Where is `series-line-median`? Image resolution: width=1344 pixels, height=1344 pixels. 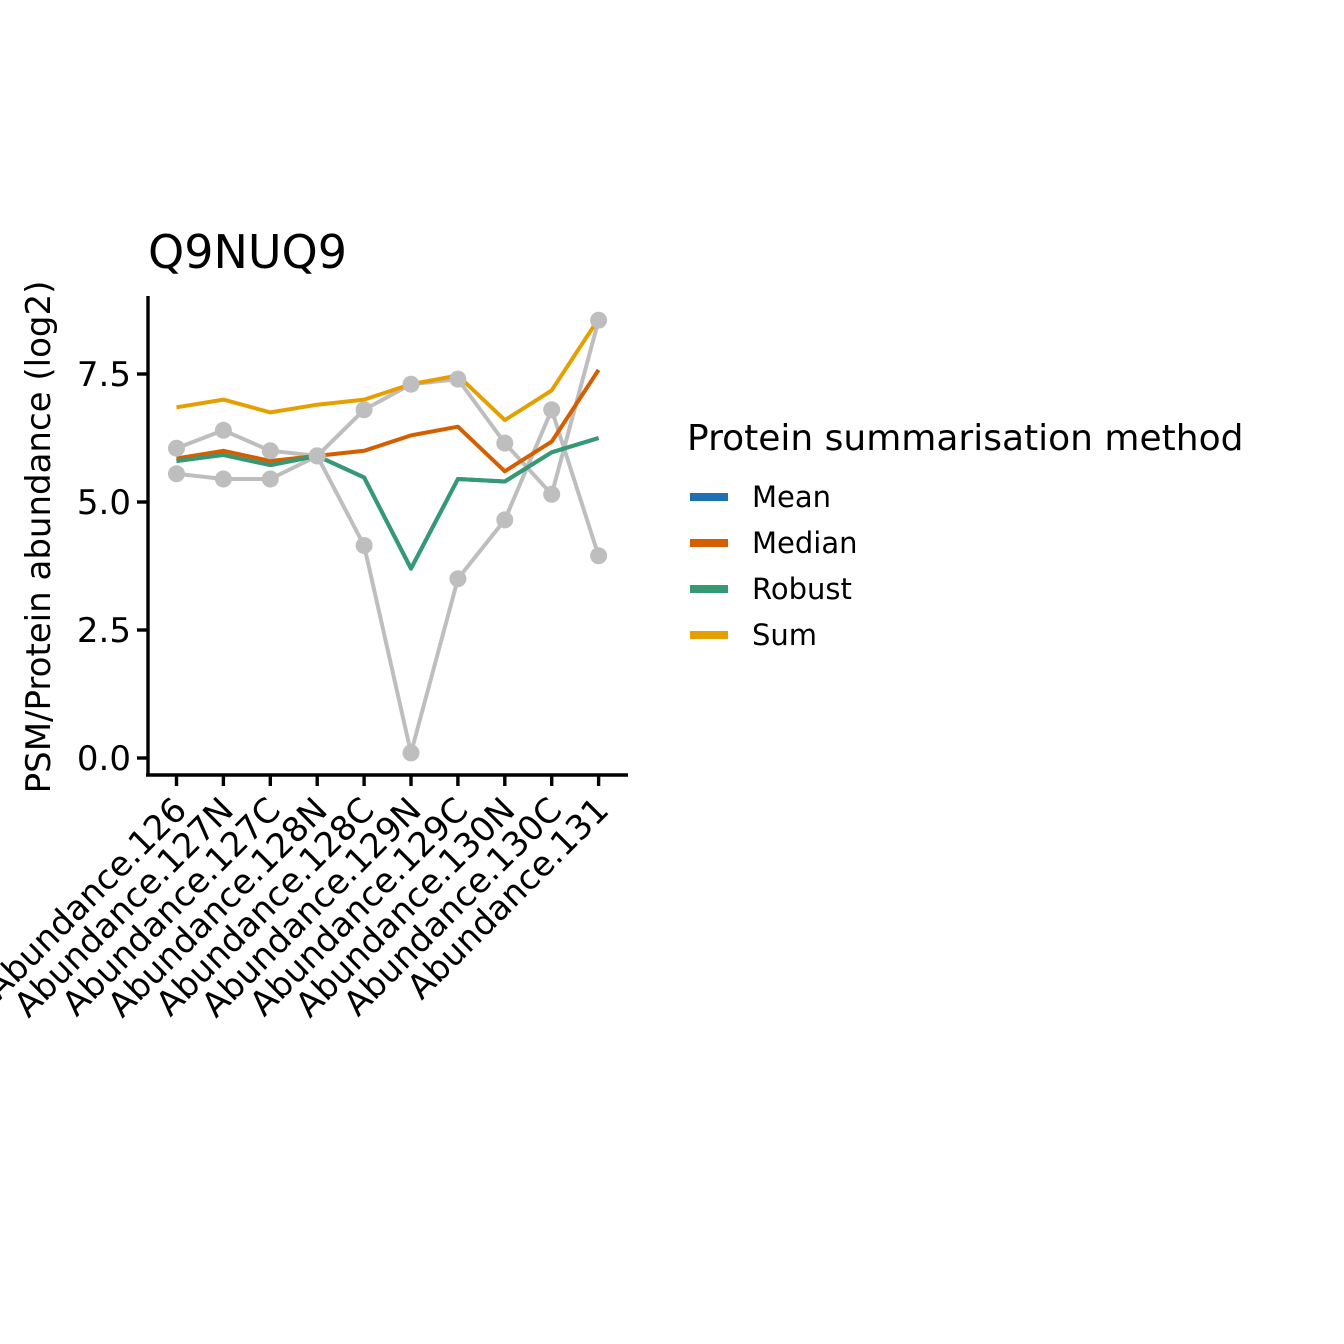
series-line-median is located at coordinates (388, 421).